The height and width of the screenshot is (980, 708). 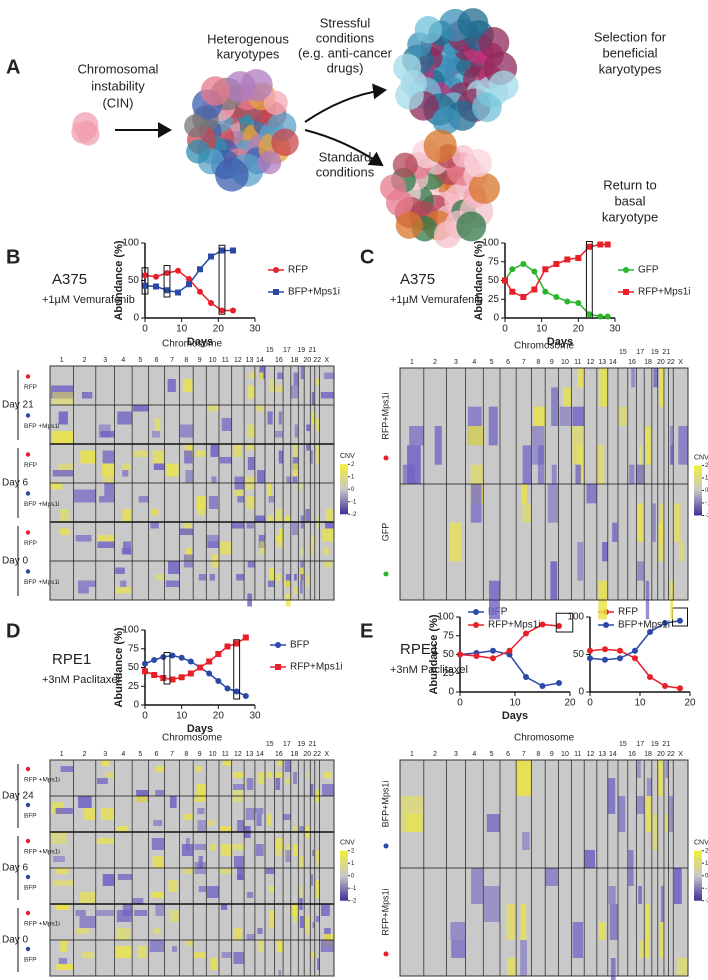 What do you see at coordinates (81, 680) in the screenshot?
I see `treatment: +3nM Paclitaxel` at bounding box center [81, 680].